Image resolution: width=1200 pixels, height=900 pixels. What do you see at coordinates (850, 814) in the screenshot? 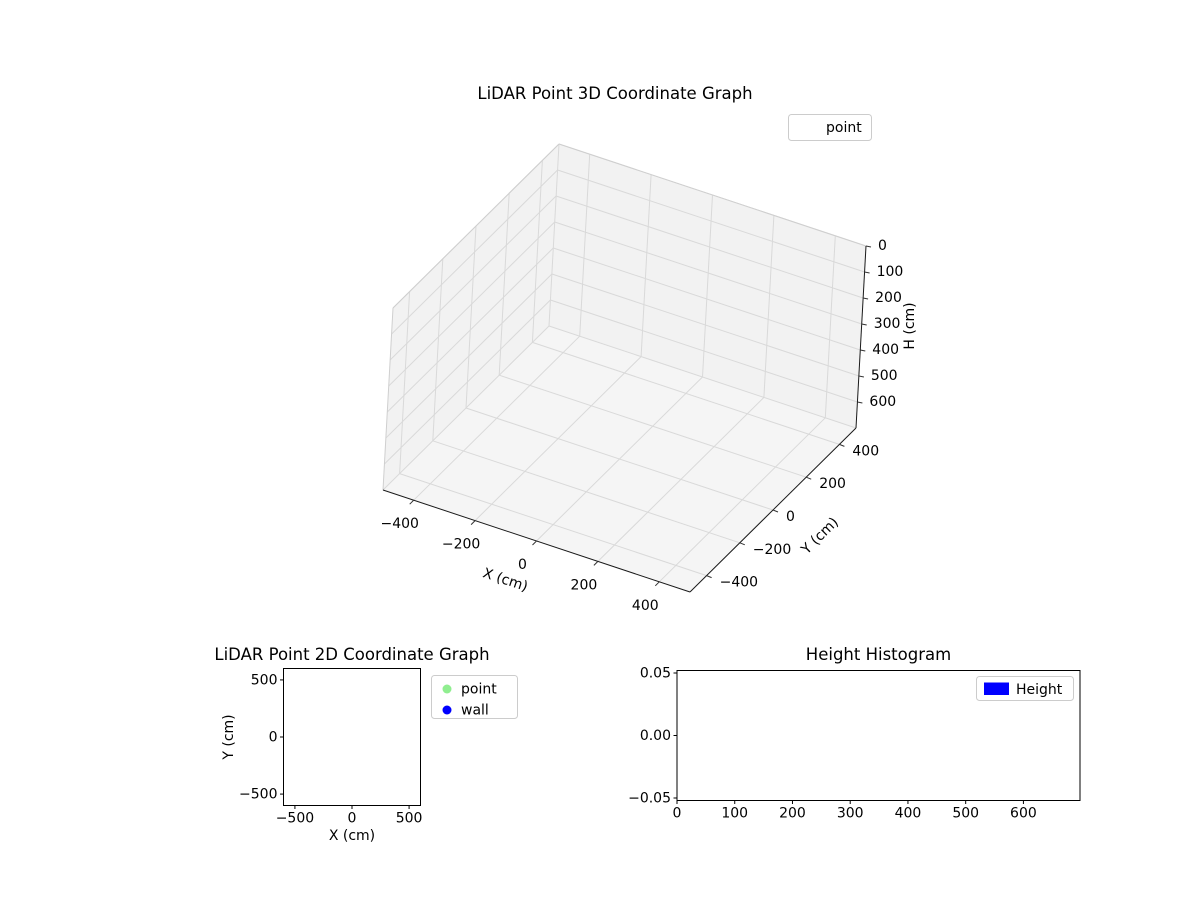
I see `tick-label-x: 300` at bounding box center [850, 814].